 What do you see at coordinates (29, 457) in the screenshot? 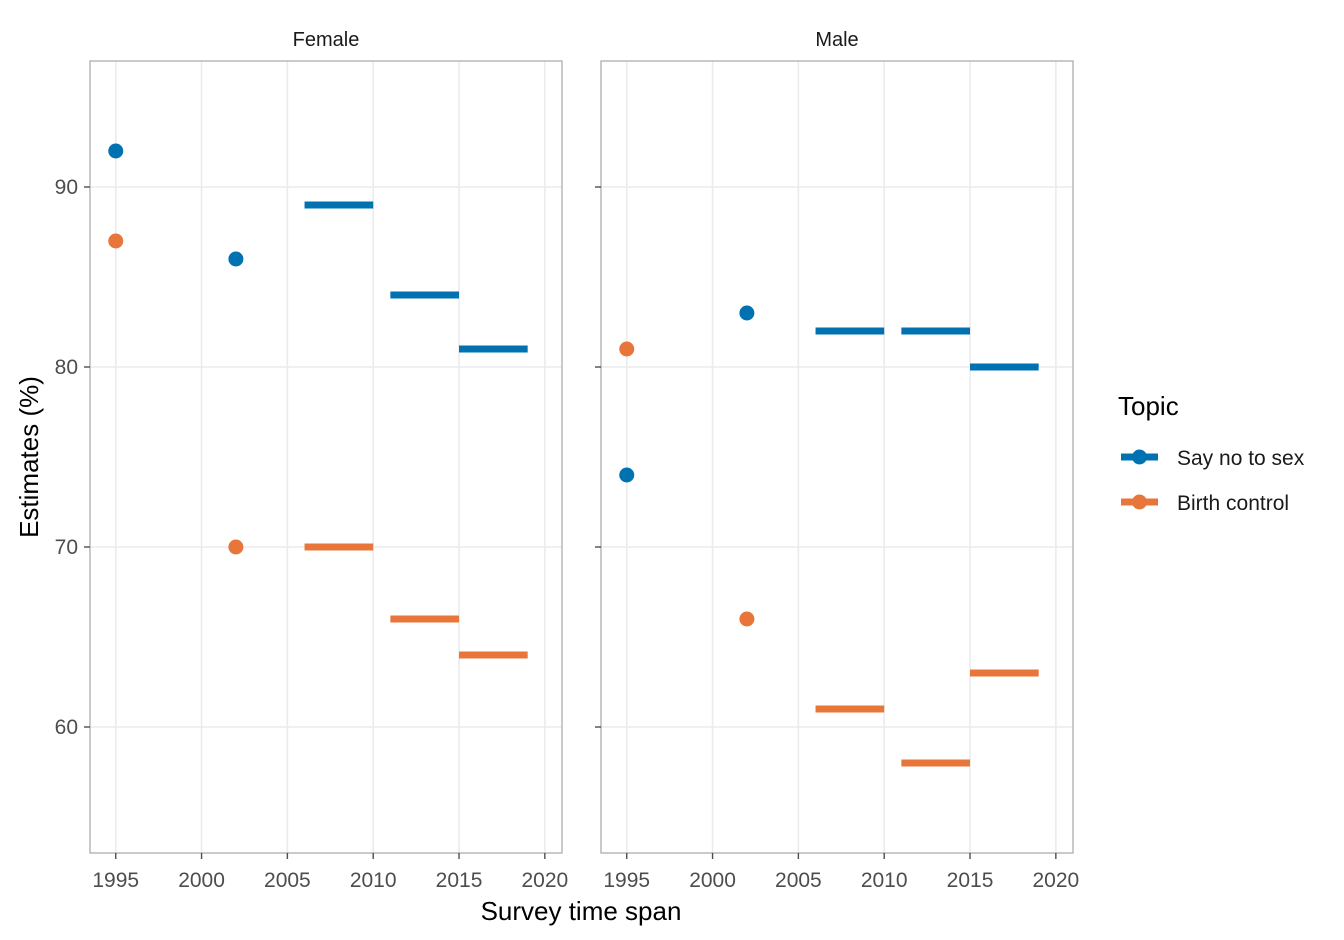
I see `y-axis-title: Estimates (%)` at bounding box center [29, 457].